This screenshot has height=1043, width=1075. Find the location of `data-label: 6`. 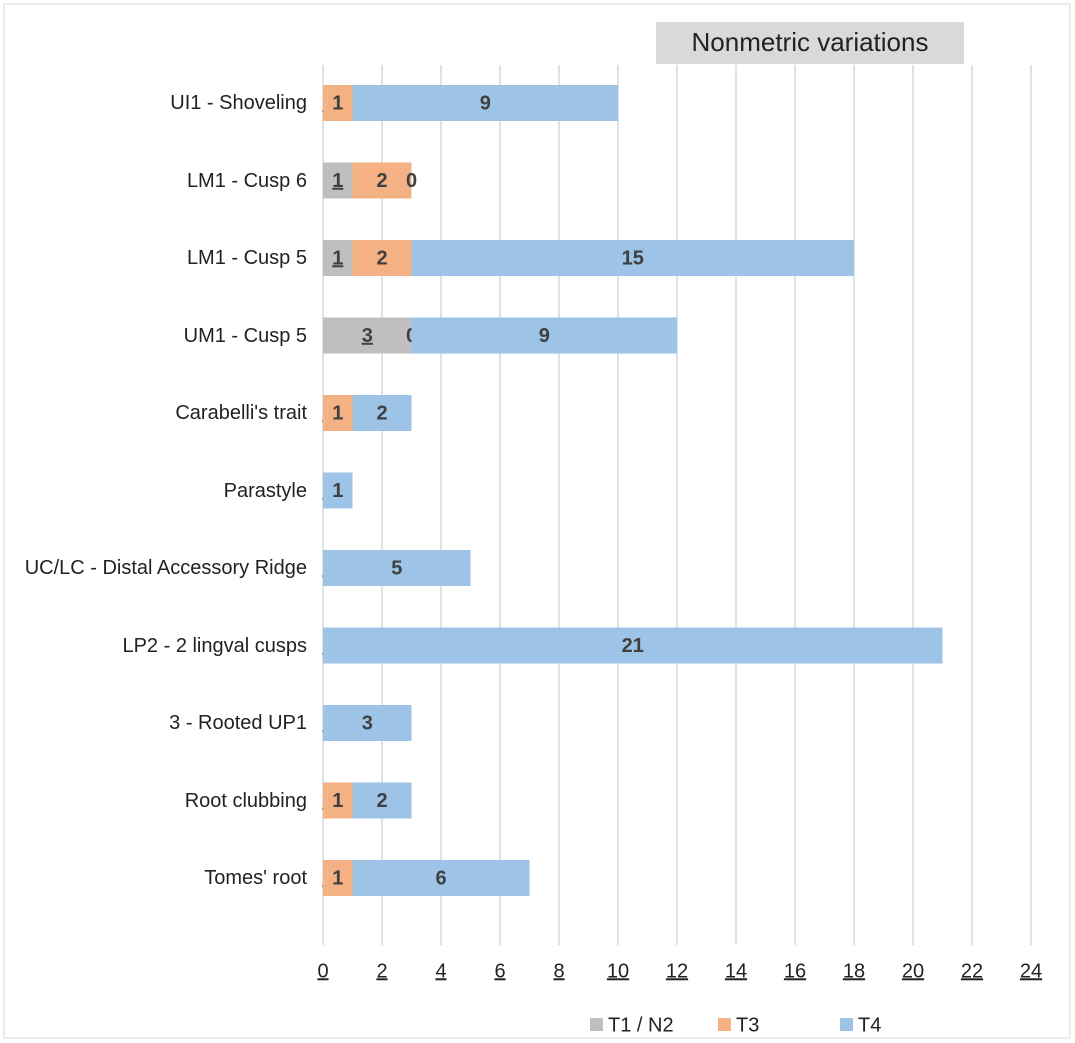

data-label: 6 is located at coordinates (440, 878).